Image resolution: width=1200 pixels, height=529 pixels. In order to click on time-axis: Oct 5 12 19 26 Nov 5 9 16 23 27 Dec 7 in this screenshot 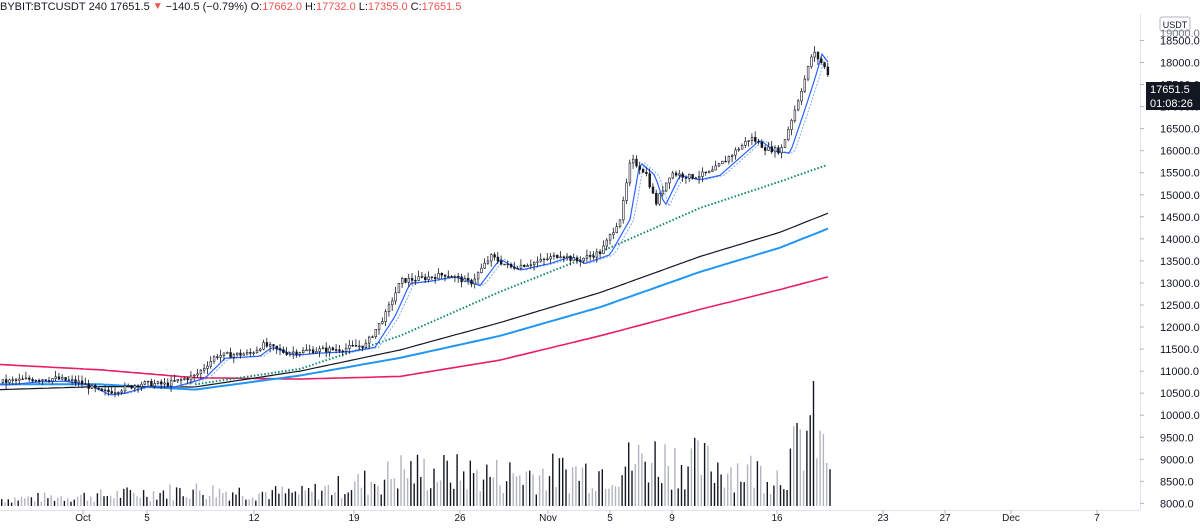, I will do `click(587, 517)`.